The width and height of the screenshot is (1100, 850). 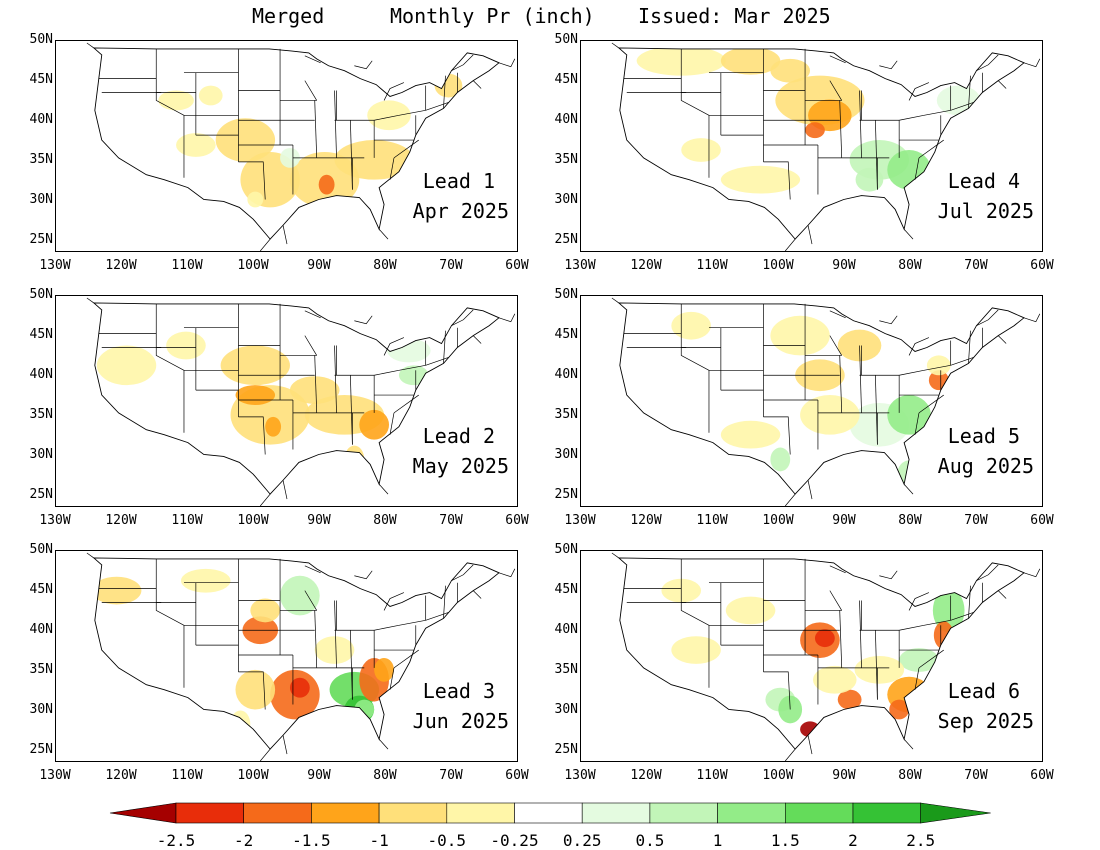 I want to click on month-label: May 2025, so click(x=460, y=466).